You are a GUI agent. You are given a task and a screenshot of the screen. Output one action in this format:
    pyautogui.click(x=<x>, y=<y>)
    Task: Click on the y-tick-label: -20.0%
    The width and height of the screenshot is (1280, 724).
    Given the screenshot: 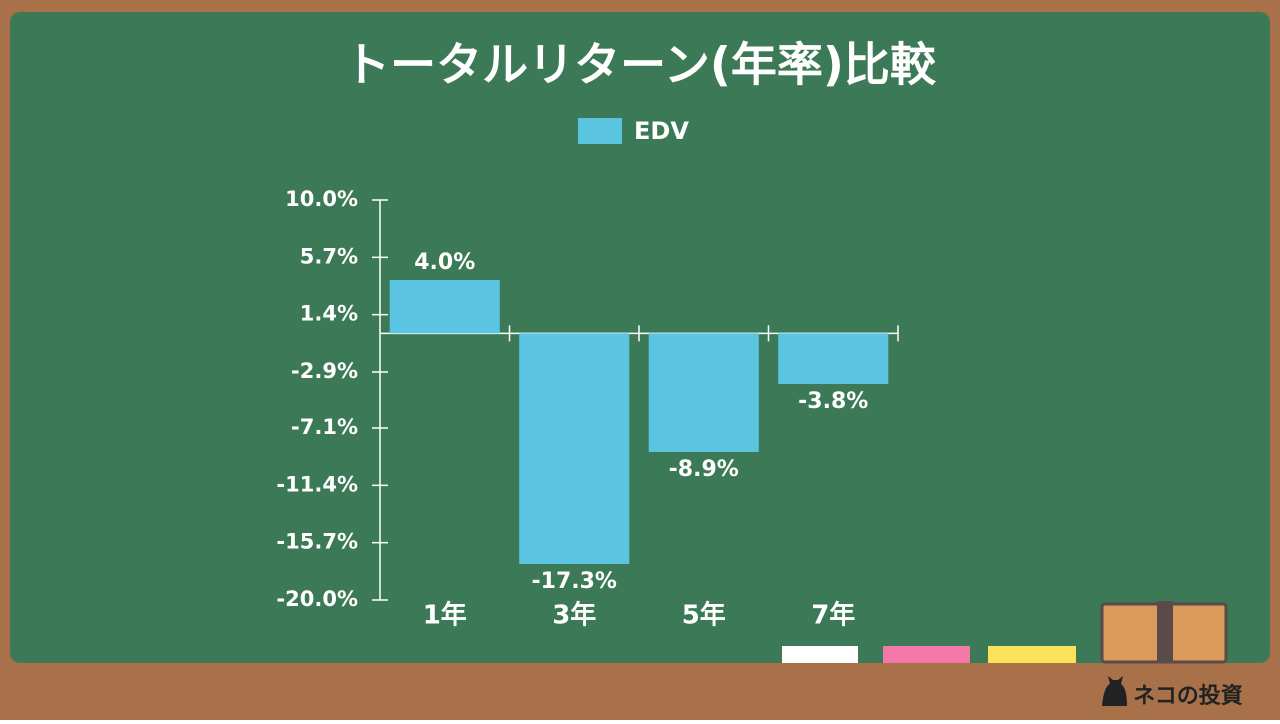 What is the action you would take?
    pyautogui.click(x=317, y=599)
    